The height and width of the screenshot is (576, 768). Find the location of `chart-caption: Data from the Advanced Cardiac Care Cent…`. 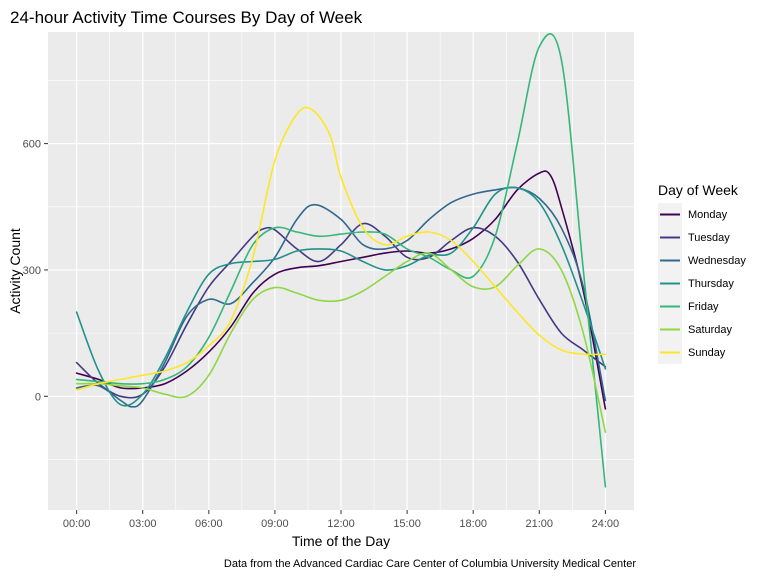

chart-caption: Data from the Advanced Cardiac Care Cent… is located at coordinates (430, 564).